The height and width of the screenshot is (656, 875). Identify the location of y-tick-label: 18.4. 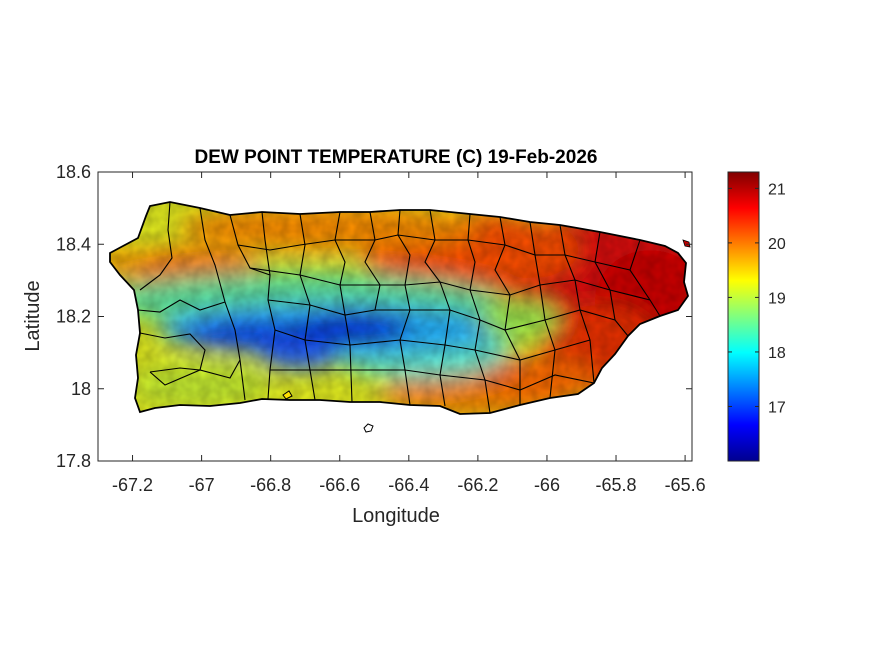
(73, 244).